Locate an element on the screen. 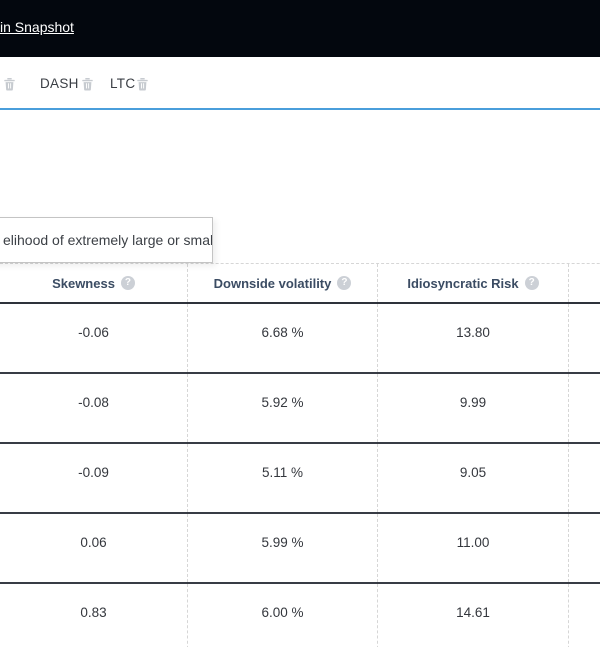 The image size is (600, 647). cell-idiosyncratic-risk: 9.99 is located at coordinates (473, 408).